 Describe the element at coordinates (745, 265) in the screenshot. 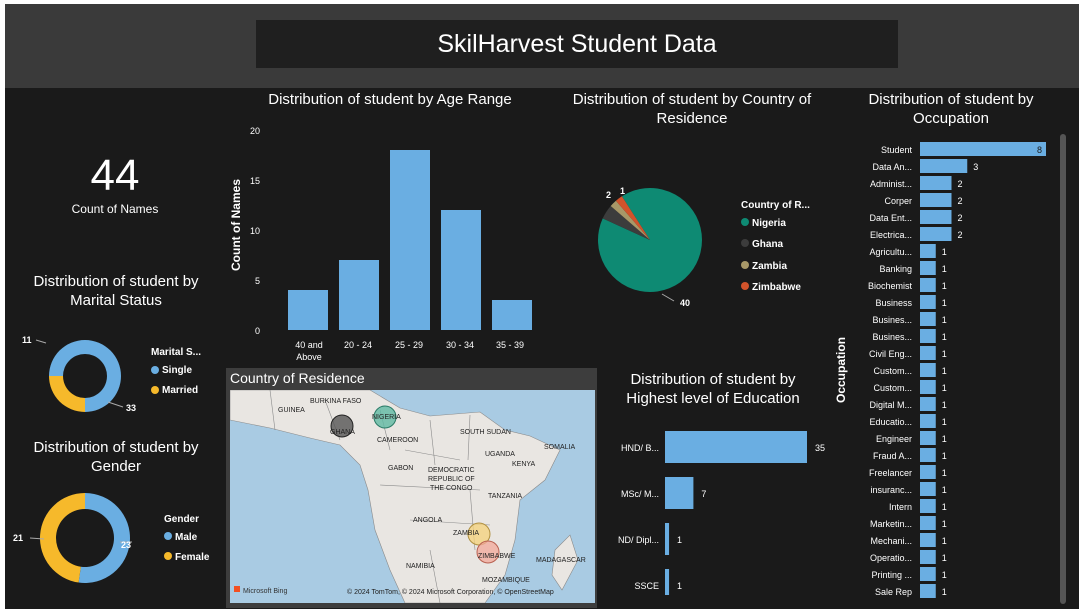

I see `country-legend-zambia-dot` at that location.